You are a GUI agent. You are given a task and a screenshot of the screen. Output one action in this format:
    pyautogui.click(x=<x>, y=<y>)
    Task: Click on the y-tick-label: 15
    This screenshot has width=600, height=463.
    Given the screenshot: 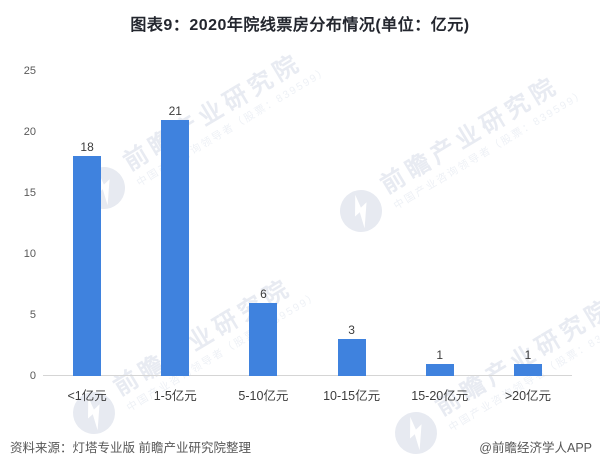 What is the action you would take?
    pyautogui.click(x=29, y=193)
    